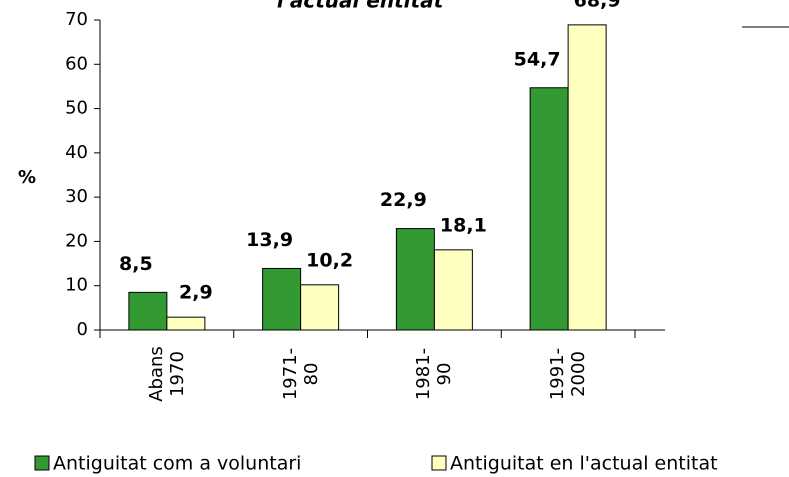 The width and height of the screenshot is (789, 477). Describe the element at coordinates (136, 264) in the screenshot. I see `value-label: 8,5` at that location.